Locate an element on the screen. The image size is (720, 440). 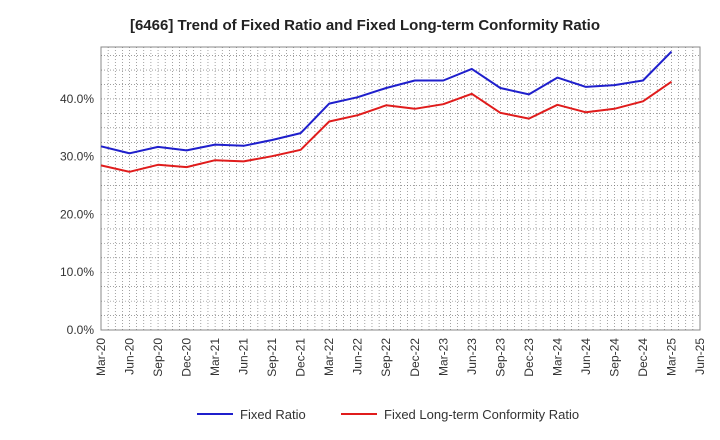
x-tick-label: Dec-20 is located at coordinates (187, 357).